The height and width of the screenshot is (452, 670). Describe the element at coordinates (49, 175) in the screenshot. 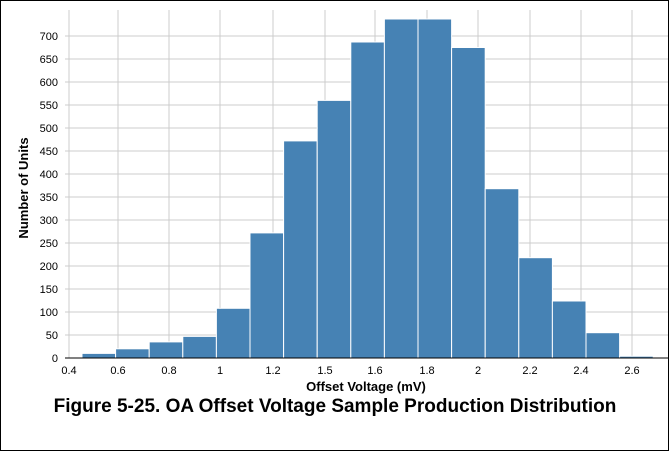

I see `y-tick-label: 400` at that location.